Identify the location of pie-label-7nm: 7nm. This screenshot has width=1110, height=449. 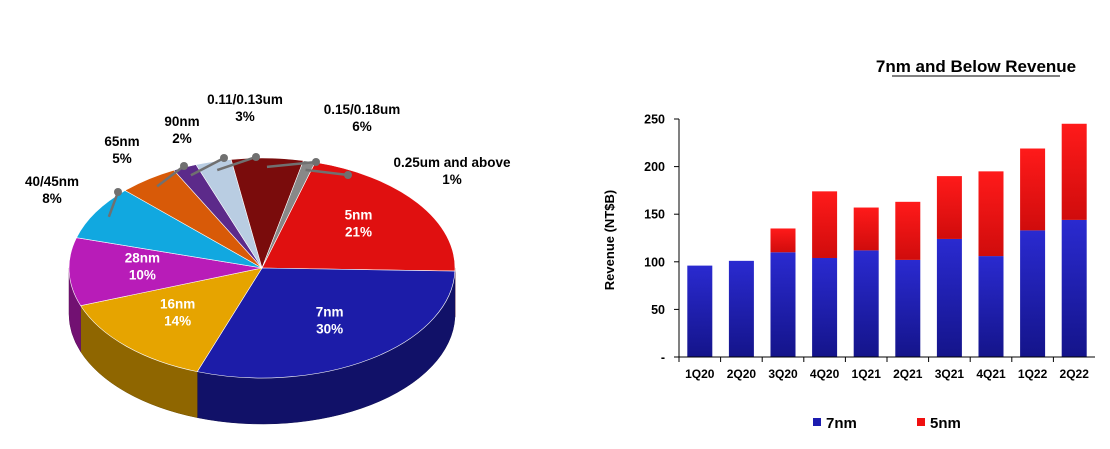
(330, 311).